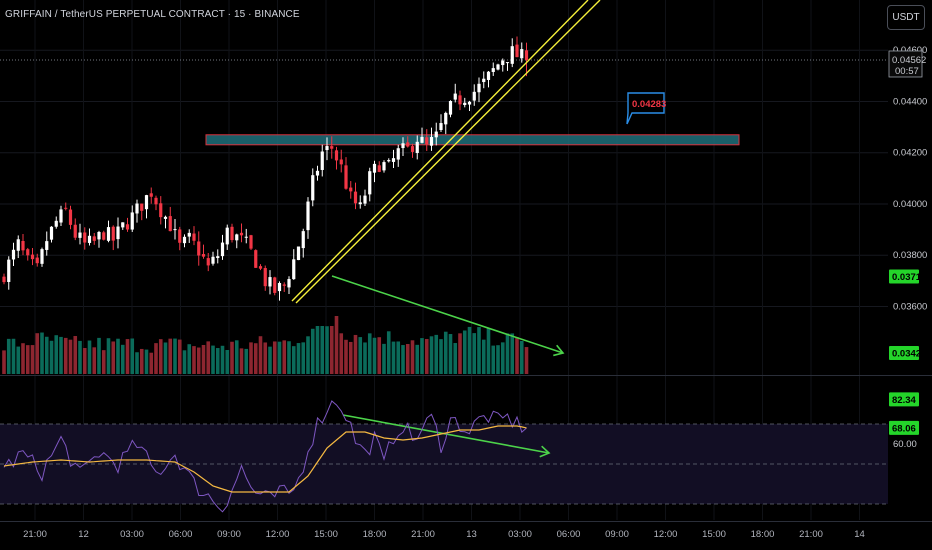 Image resolution: width=932 pixels, height=550 pixels. What do you see at coordinates (811, 534) in the screenshot?
I see `time-tick-label: 21:00` at bounding box center [811, 534].